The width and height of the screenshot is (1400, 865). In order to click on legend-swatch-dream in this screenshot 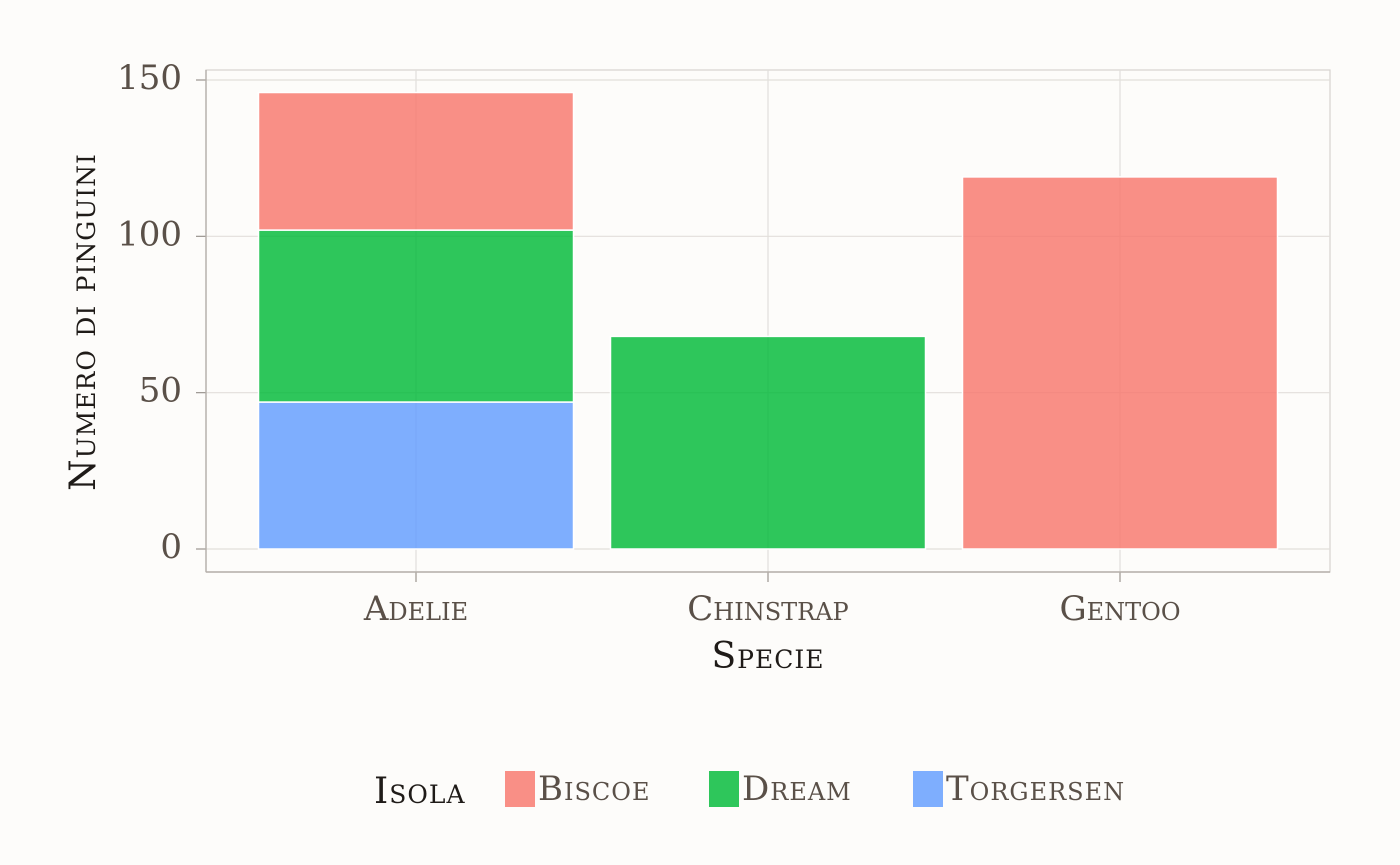, I will do `click(724, 789)`.